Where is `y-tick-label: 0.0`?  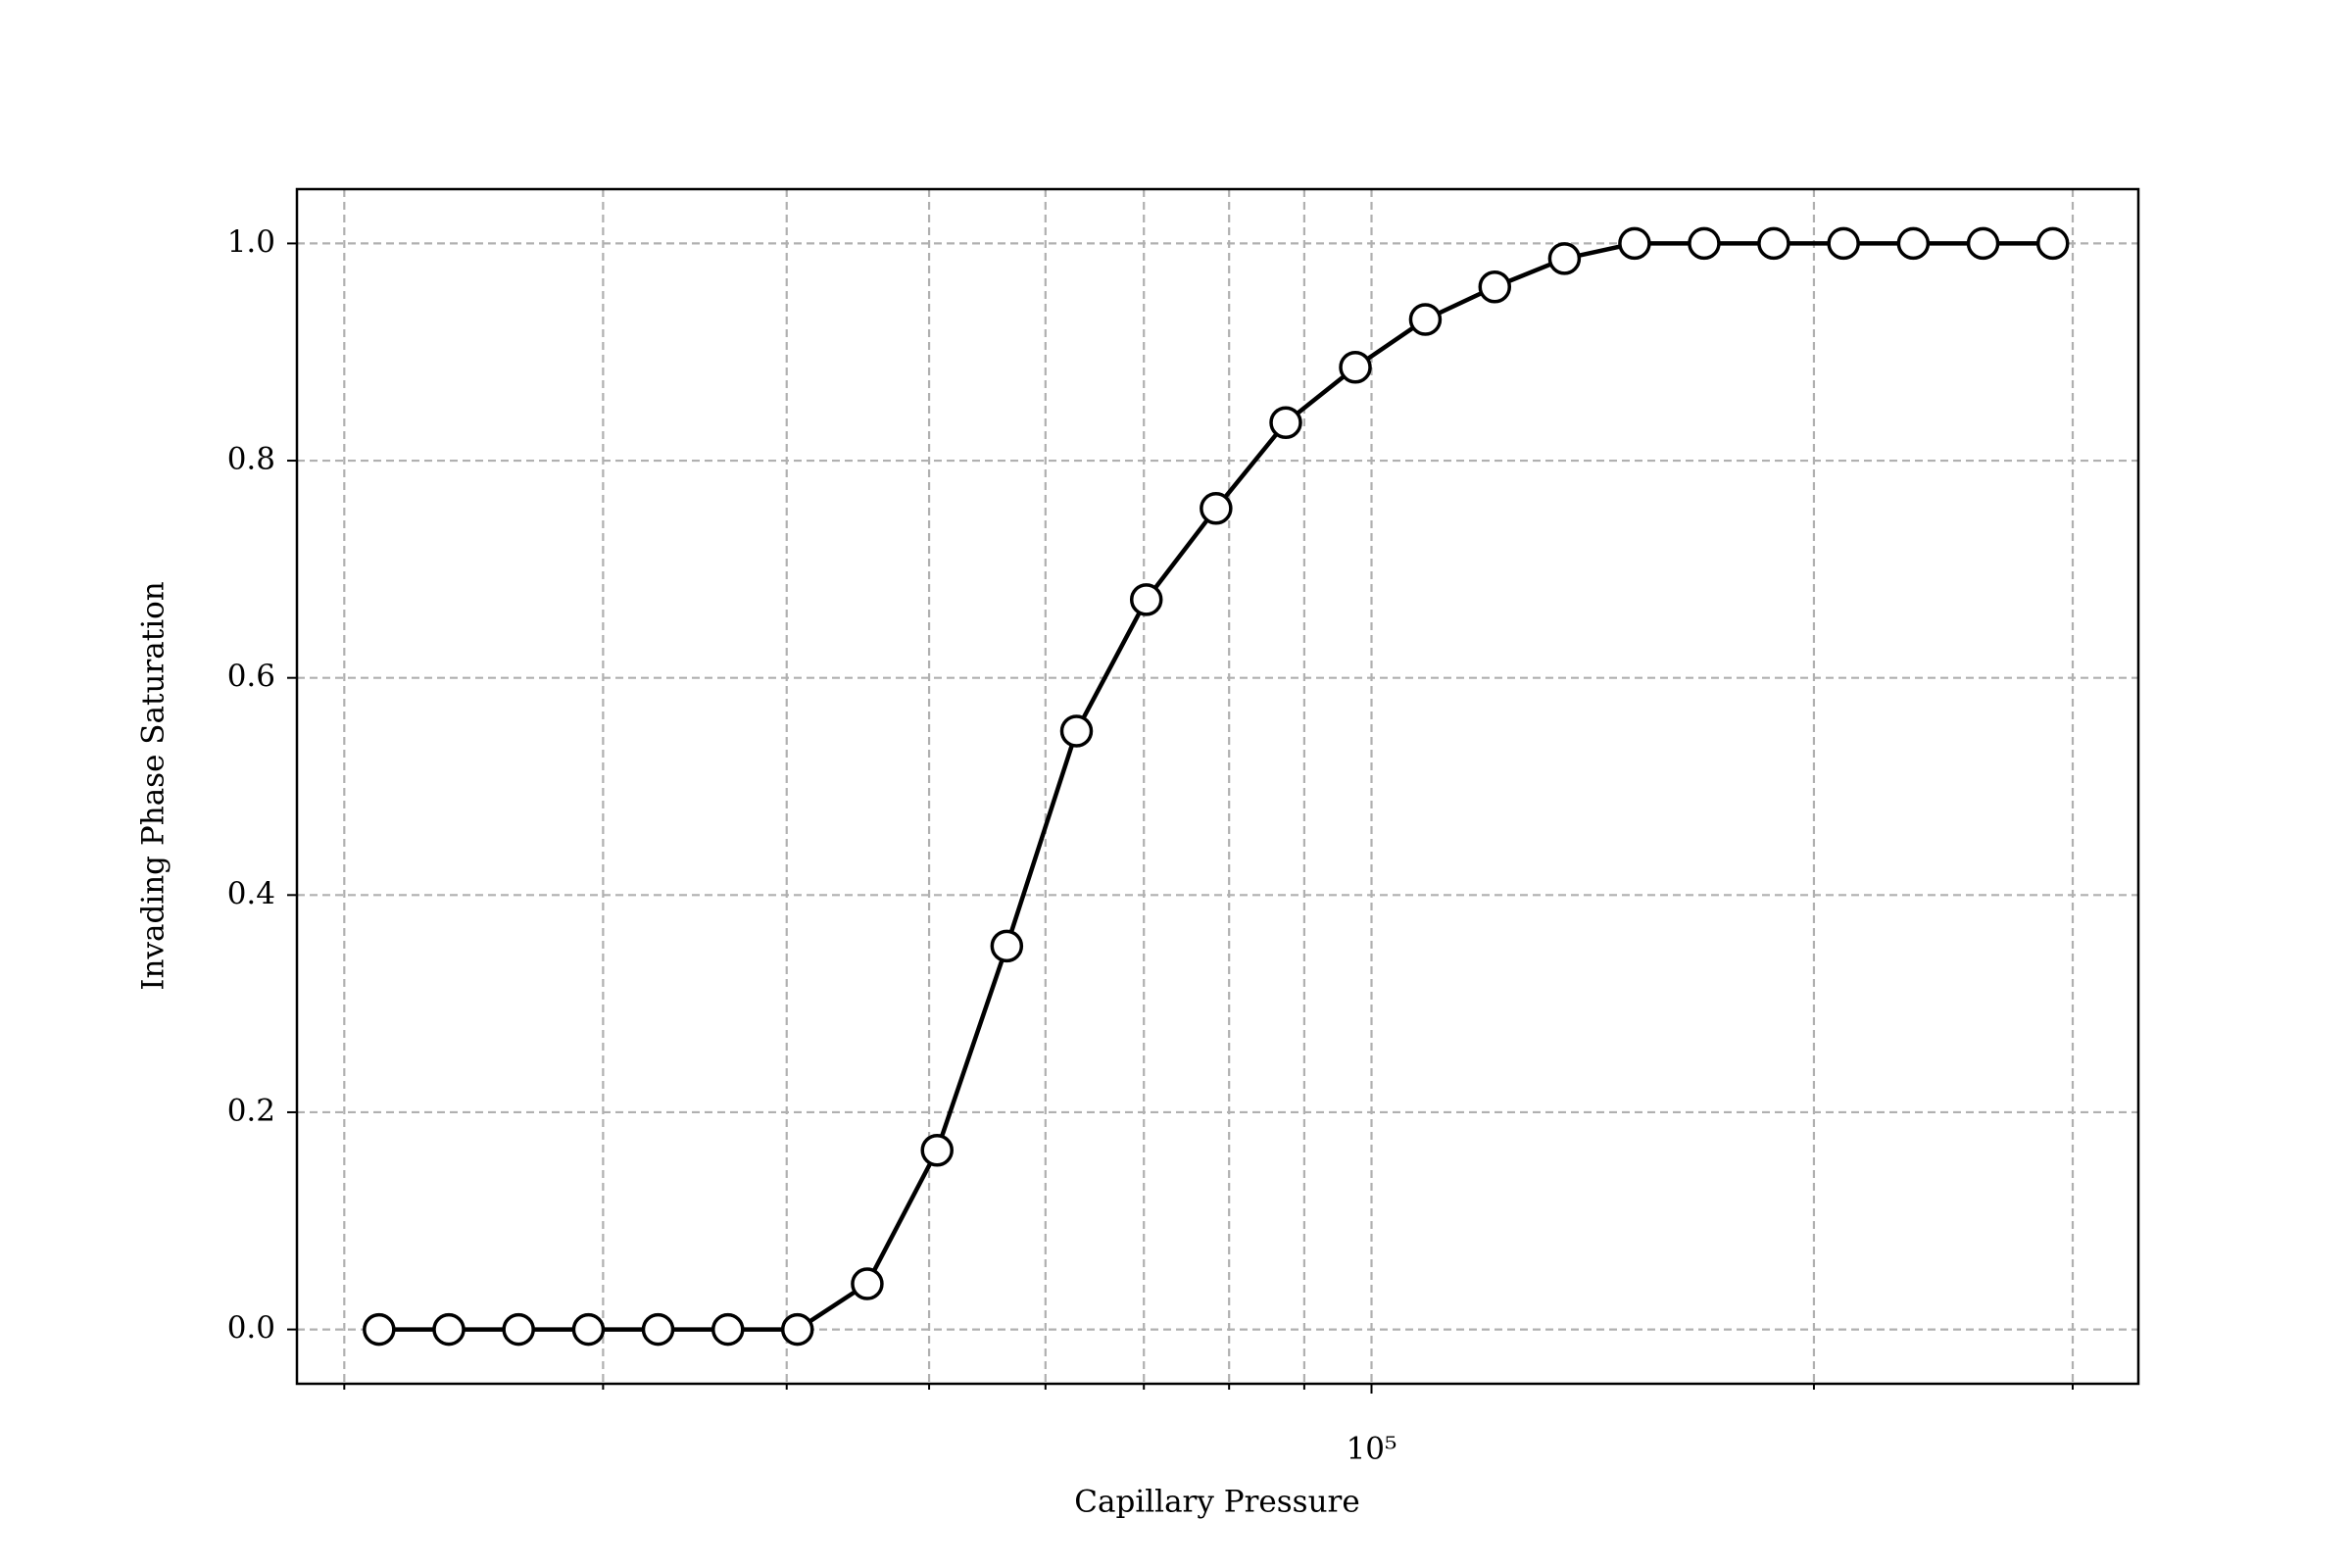
y-tick-label: 0.0 is located at coordinates (251, 1328).